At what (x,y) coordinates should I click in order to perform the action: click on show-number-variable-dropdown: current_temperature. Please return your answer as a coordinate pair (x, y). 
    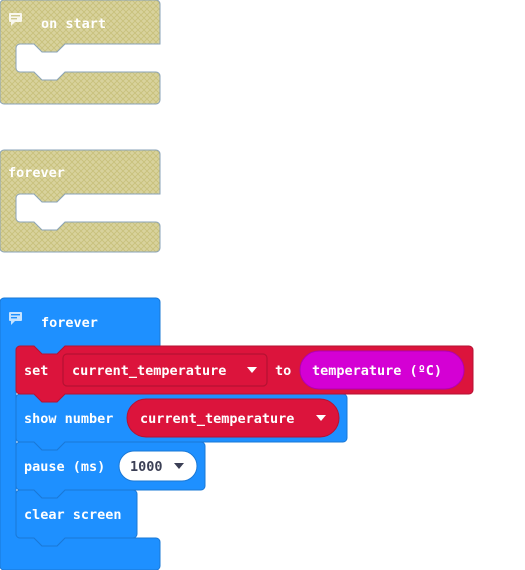
    Looking at the image, I should click on (233, 418).